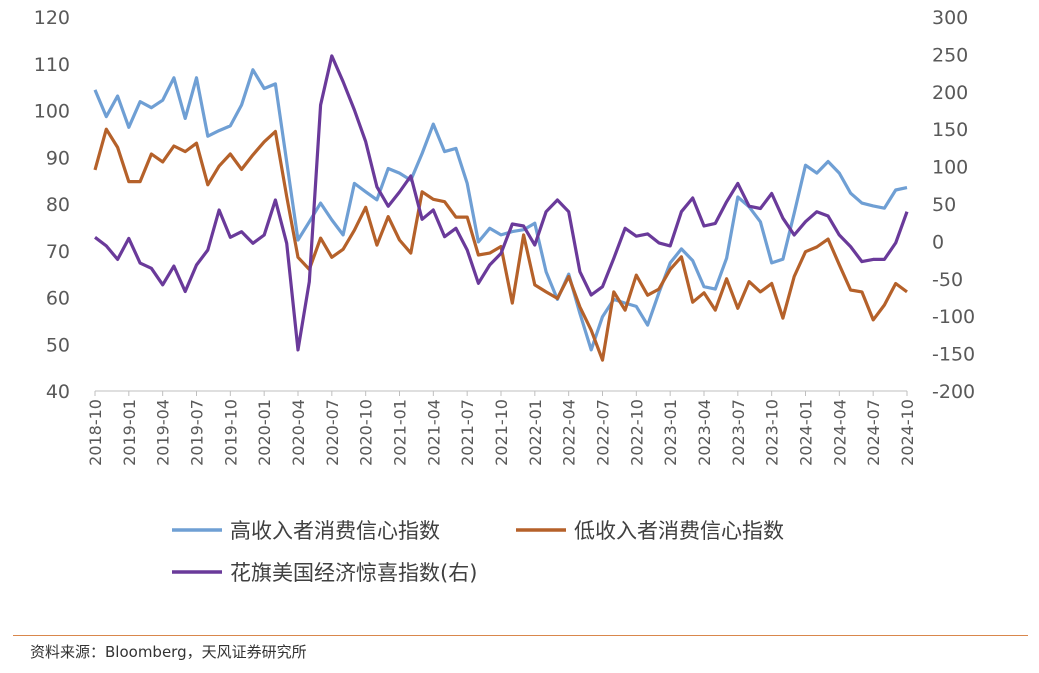 The width and height of the screenshot is (1039, 673). What do you see at coordinates (953, 355) in the screenshot?
I see `y-right-tick-label: -150` at bounding box center [953, 355].